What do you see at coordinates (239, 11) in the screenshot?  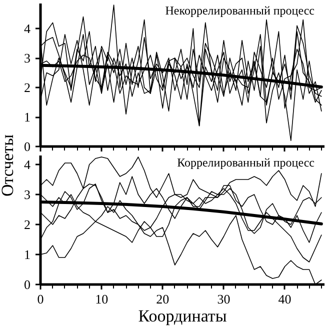 I see `chart-title: Некоррелированный процесс` at bounding box center [239, 11].